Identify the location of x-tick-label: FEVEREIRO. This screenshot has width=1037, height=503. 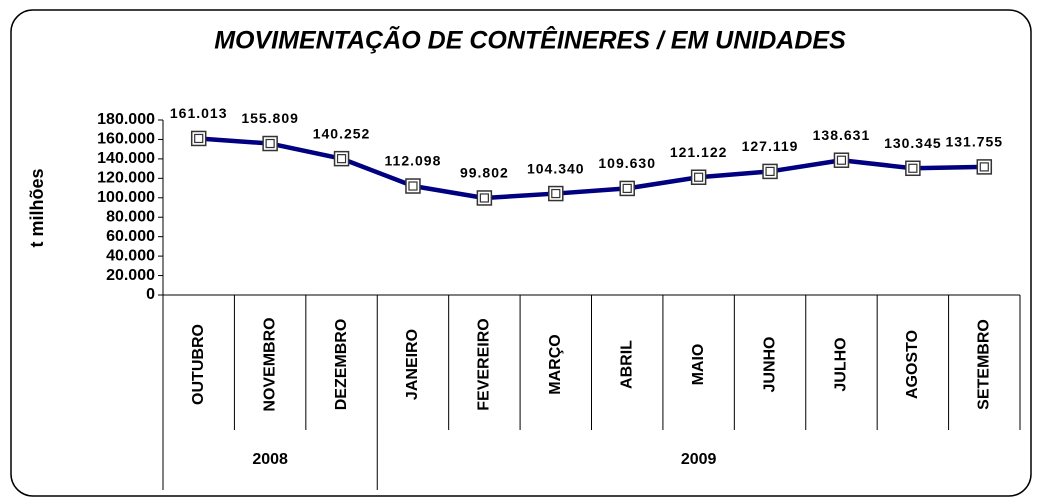
(484, 364).